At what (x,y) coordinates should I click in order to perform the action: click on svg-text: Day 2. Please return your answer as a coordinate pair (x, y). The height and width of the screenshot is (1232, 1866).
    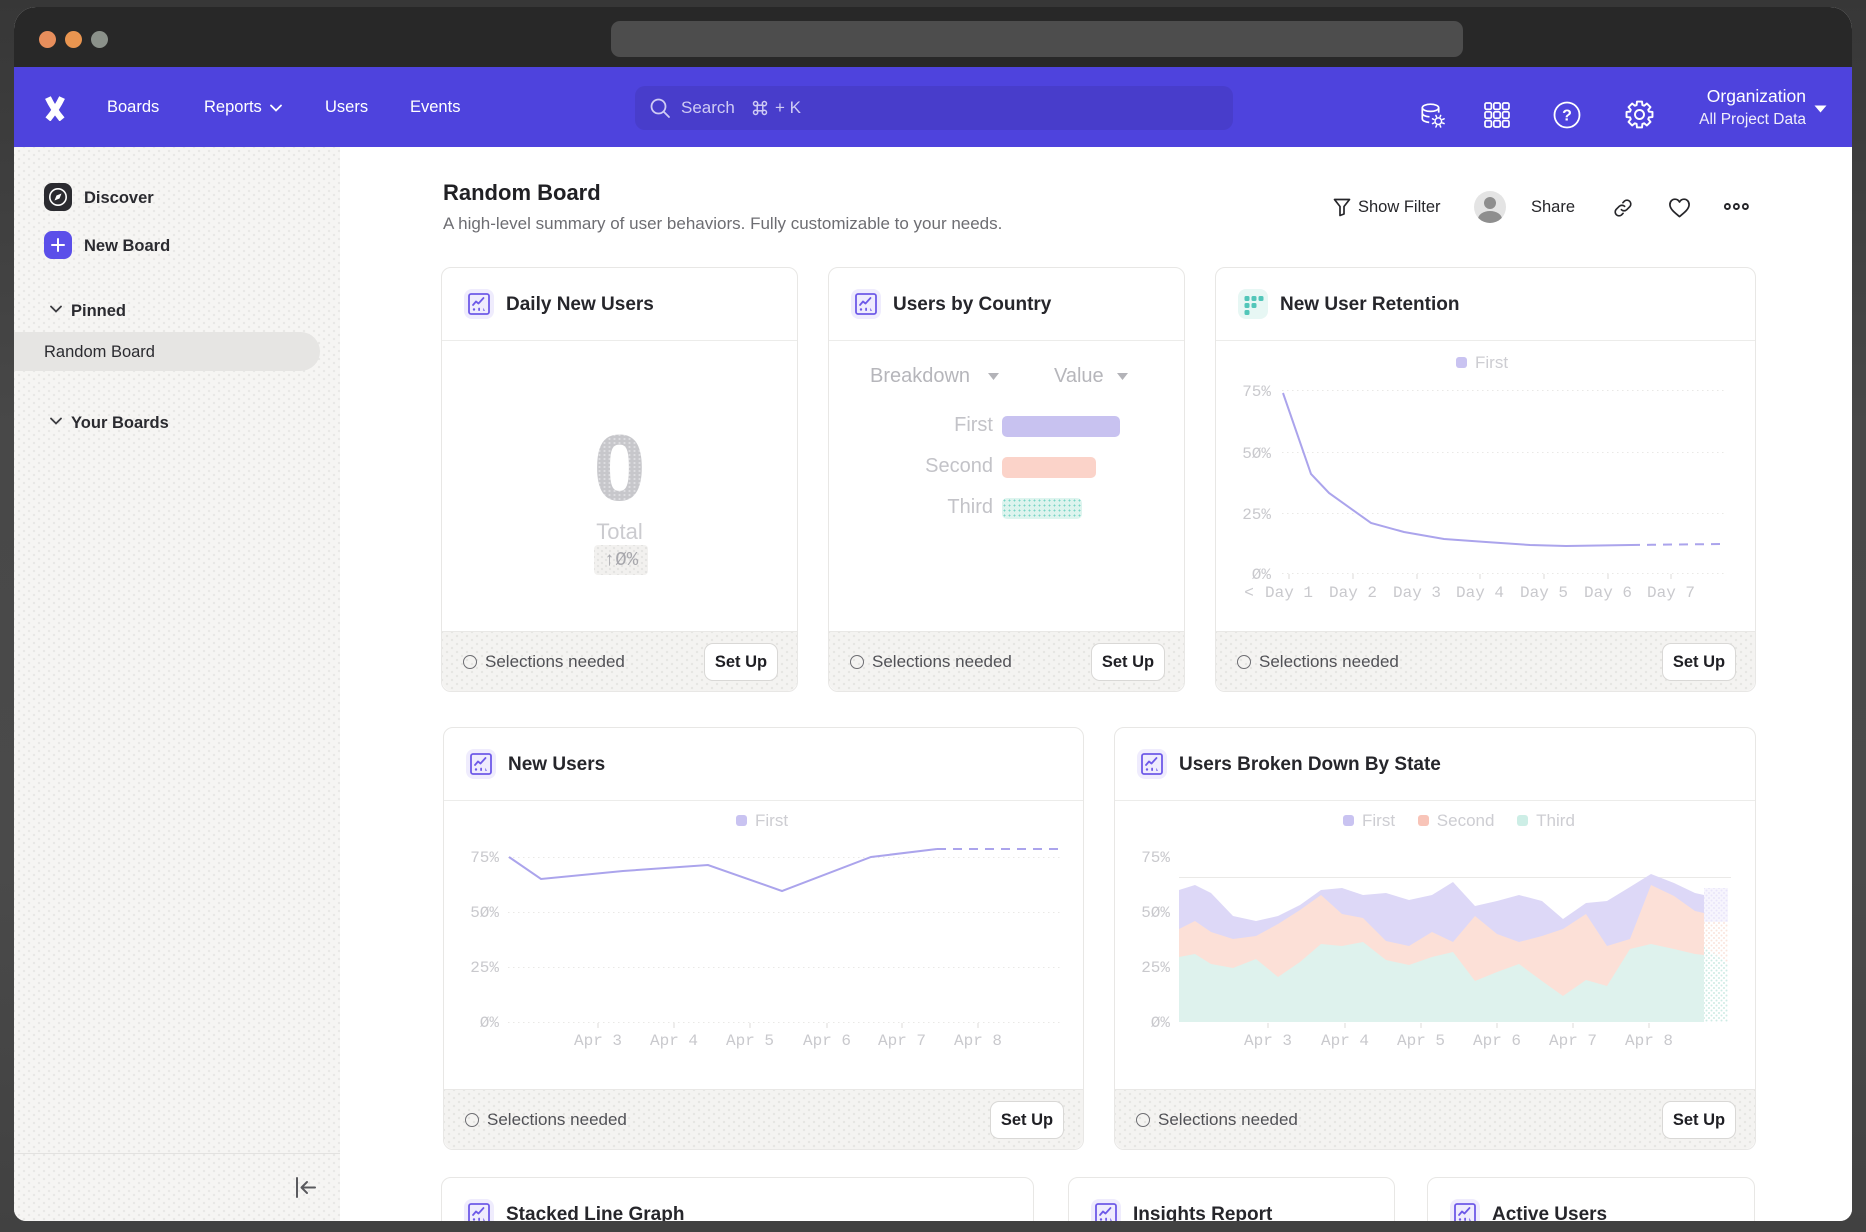
    Looking at the image, I should click on (1353, 593).